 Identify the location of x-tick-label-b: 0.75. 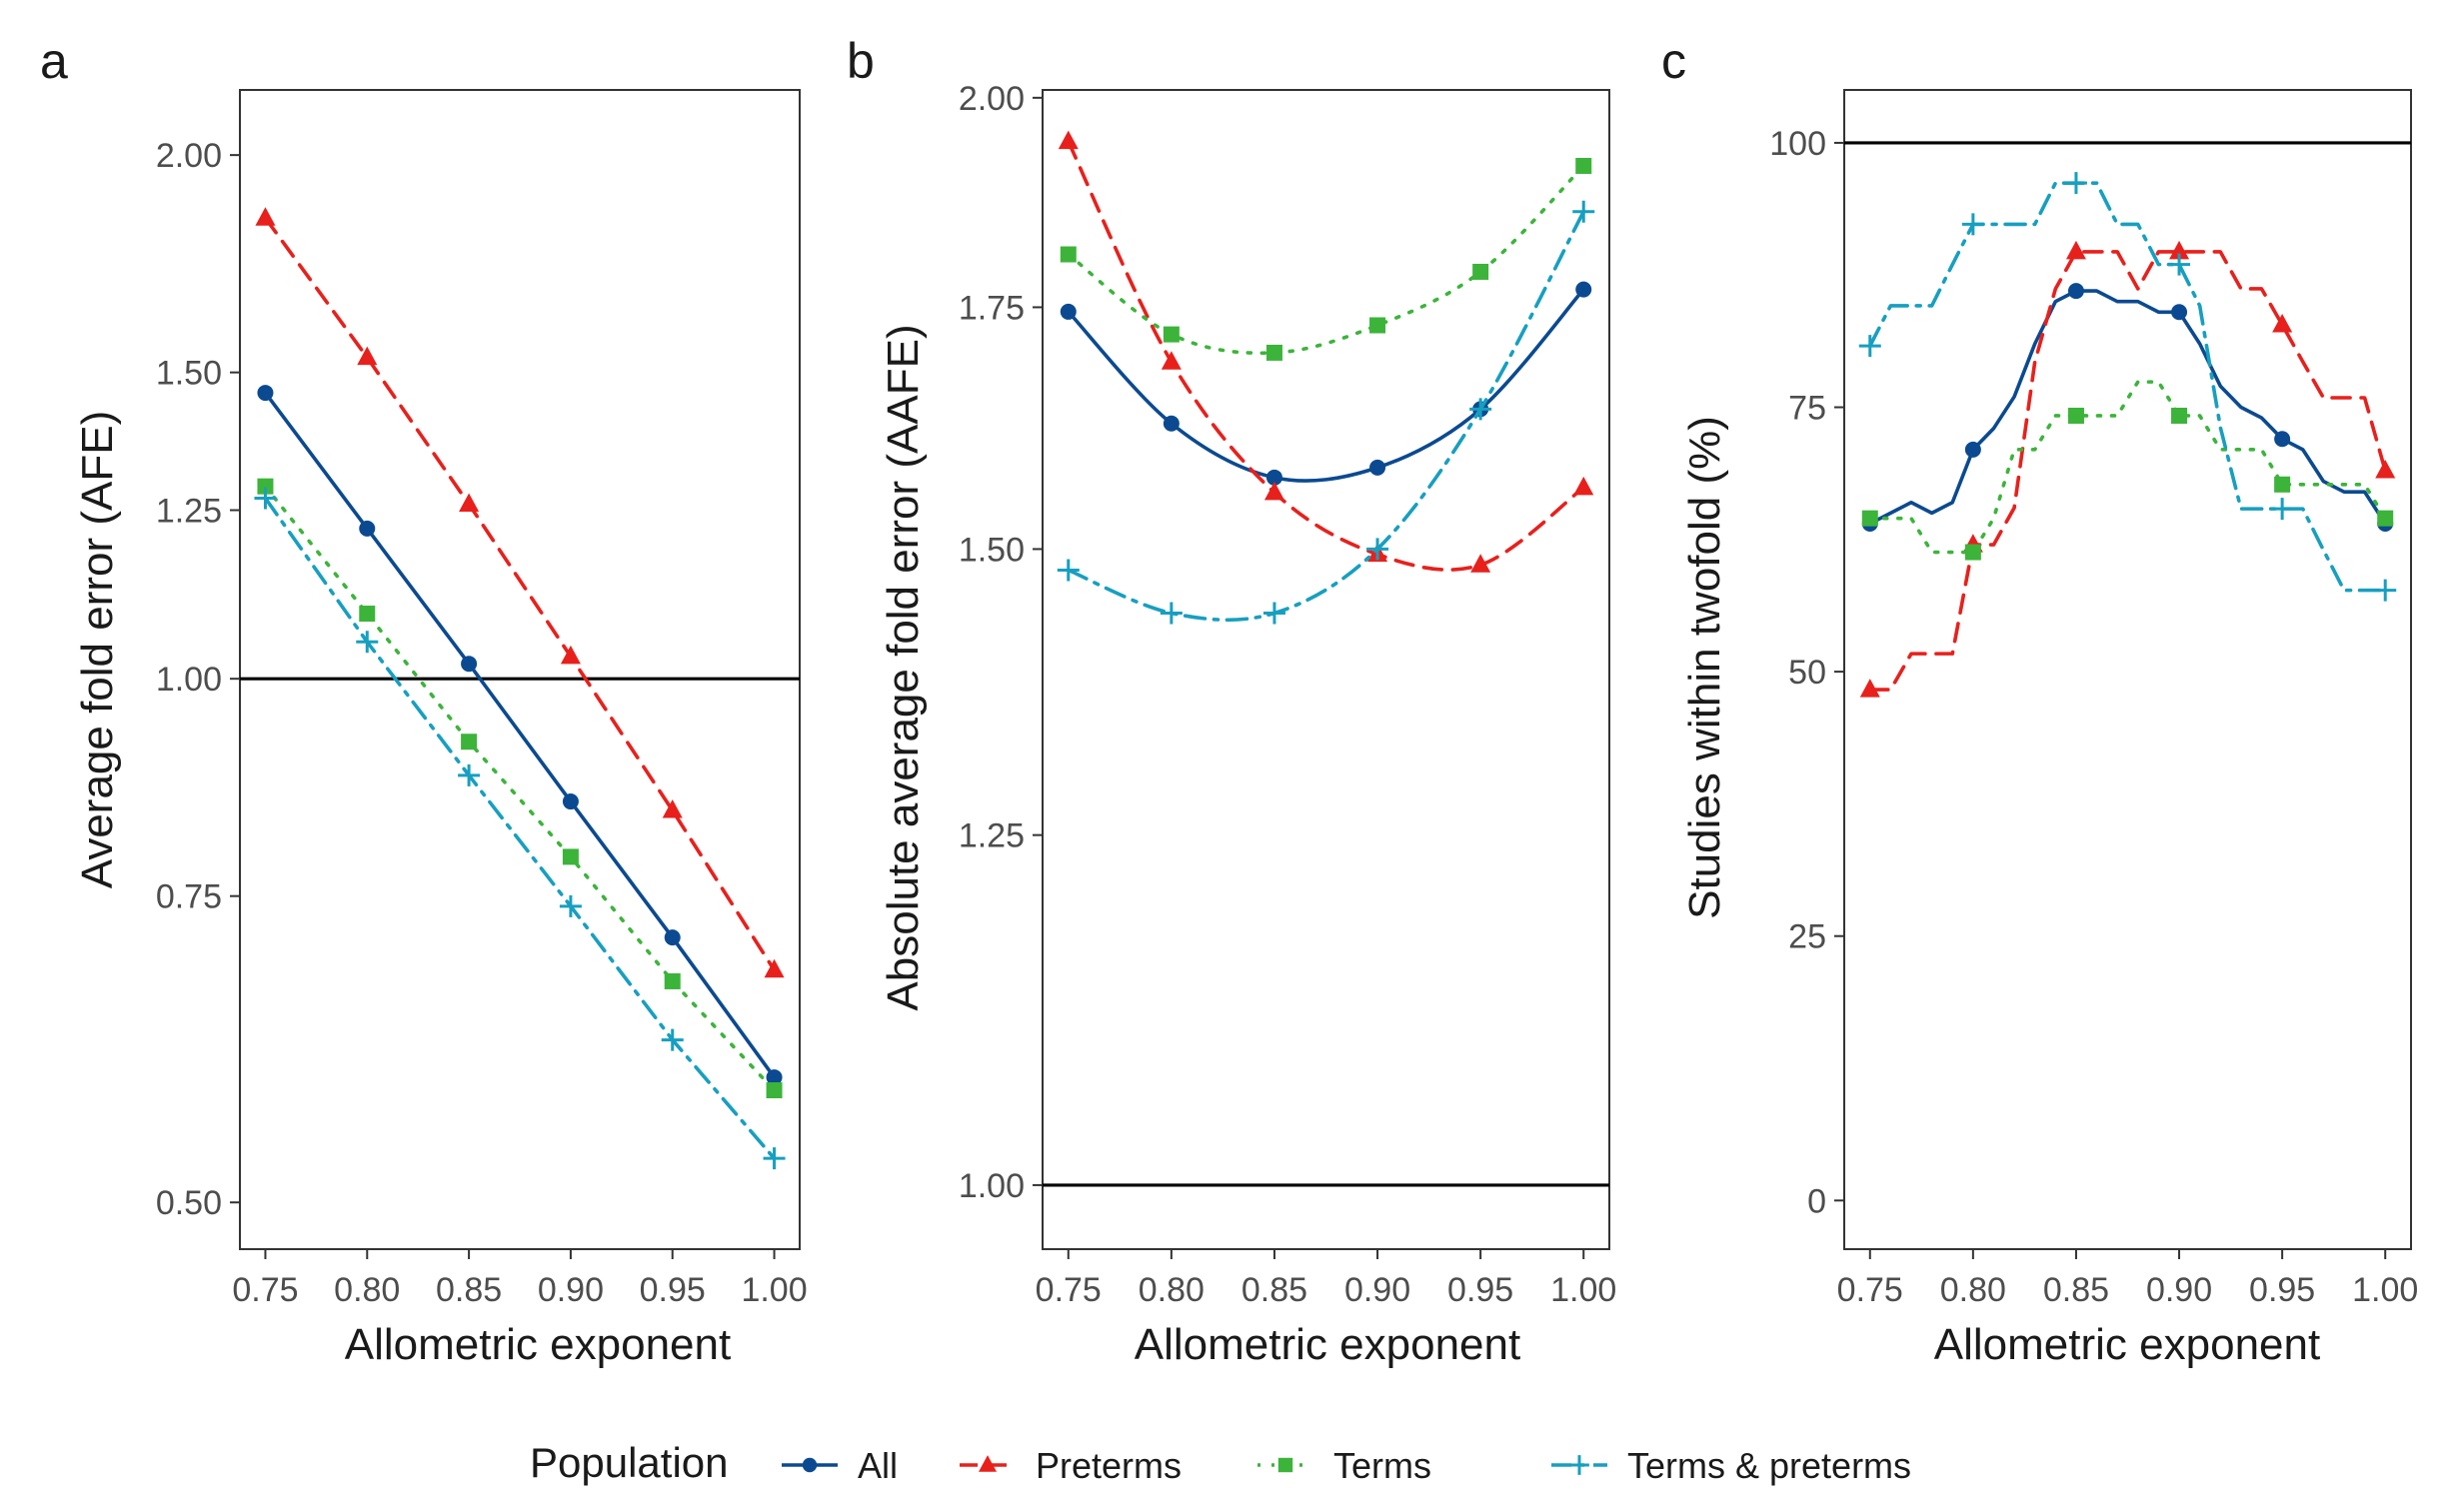
(1069, 1290).